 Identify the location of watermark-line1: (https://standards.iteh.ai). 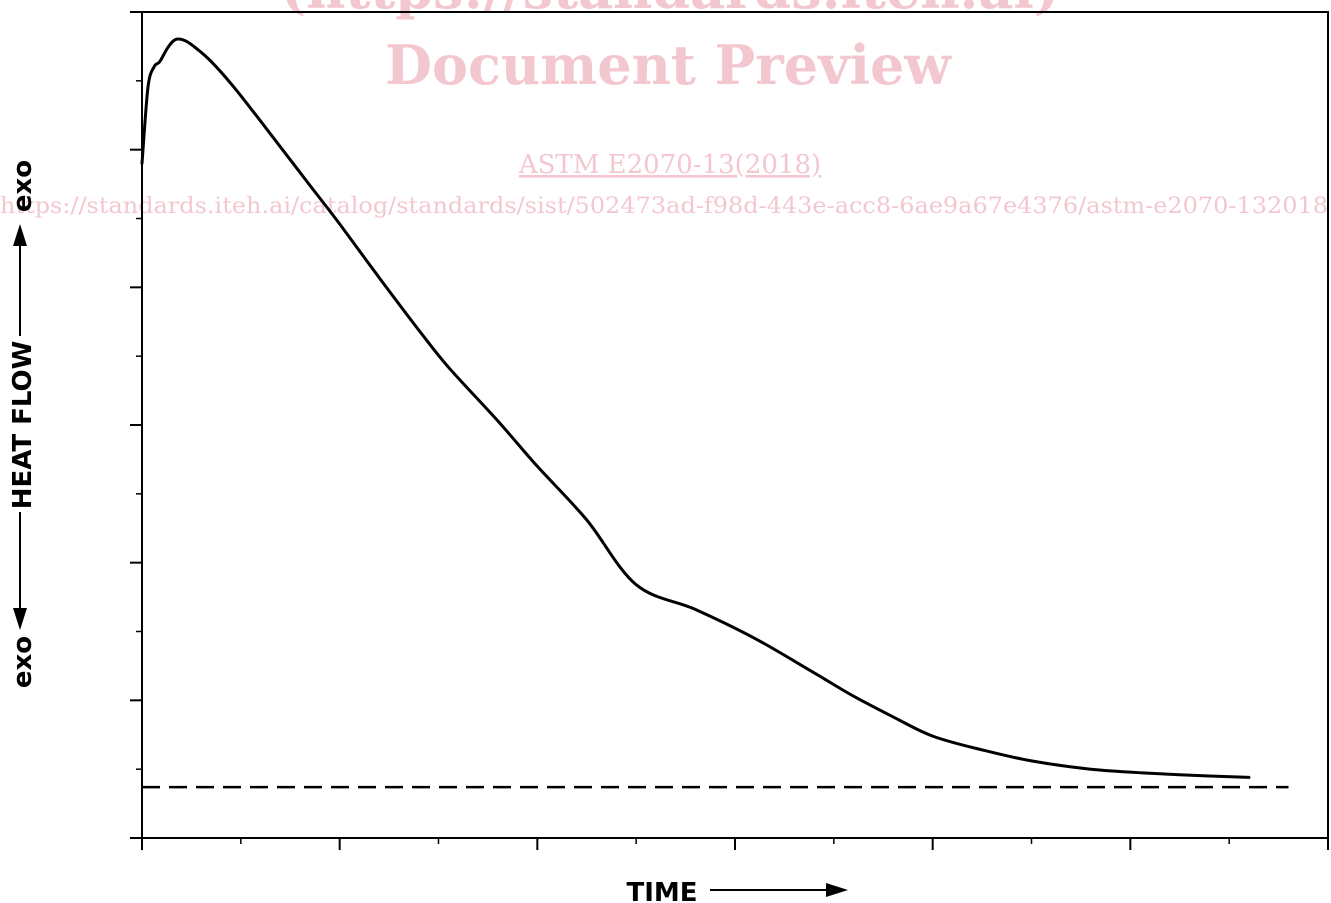
(670, 10).